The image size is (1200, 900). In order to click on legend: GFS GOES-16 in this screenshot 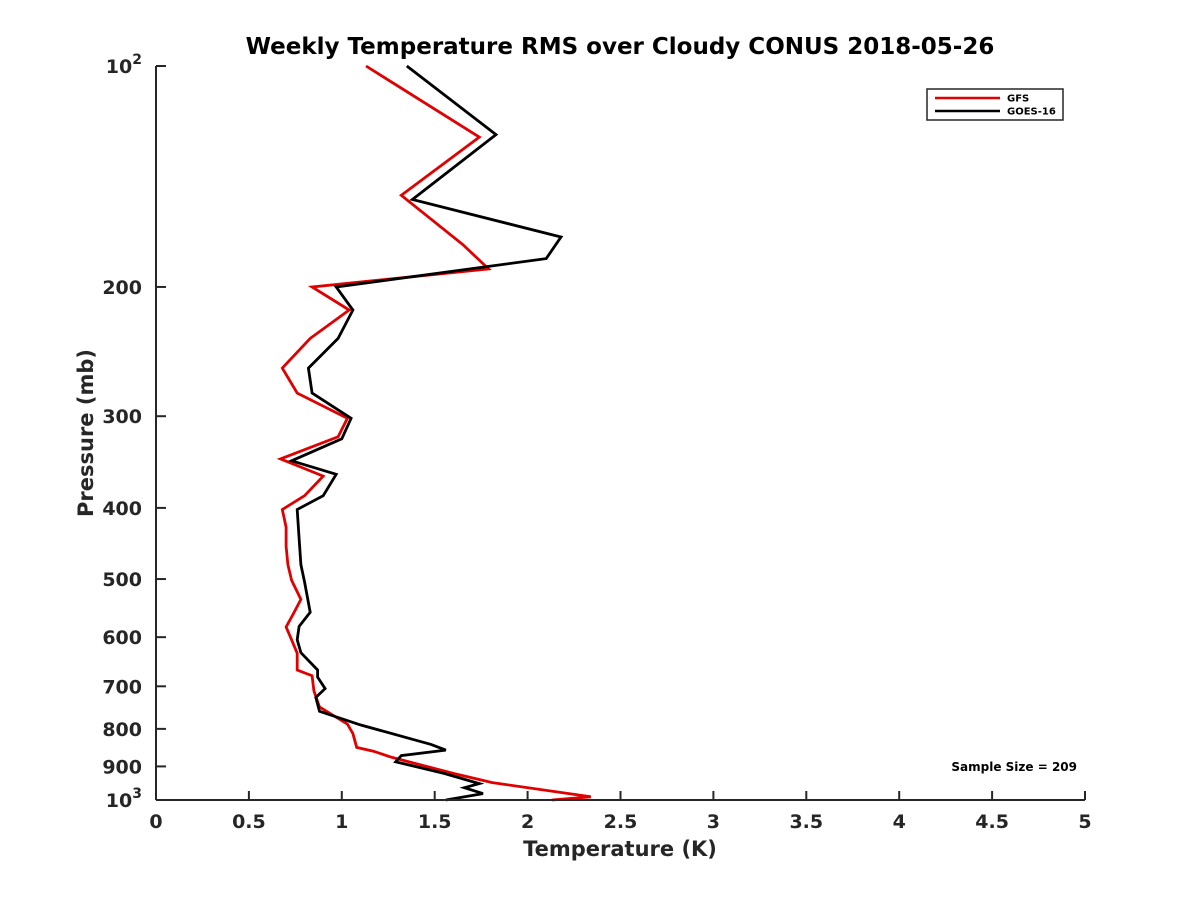, I will do `click(995, 104)`.